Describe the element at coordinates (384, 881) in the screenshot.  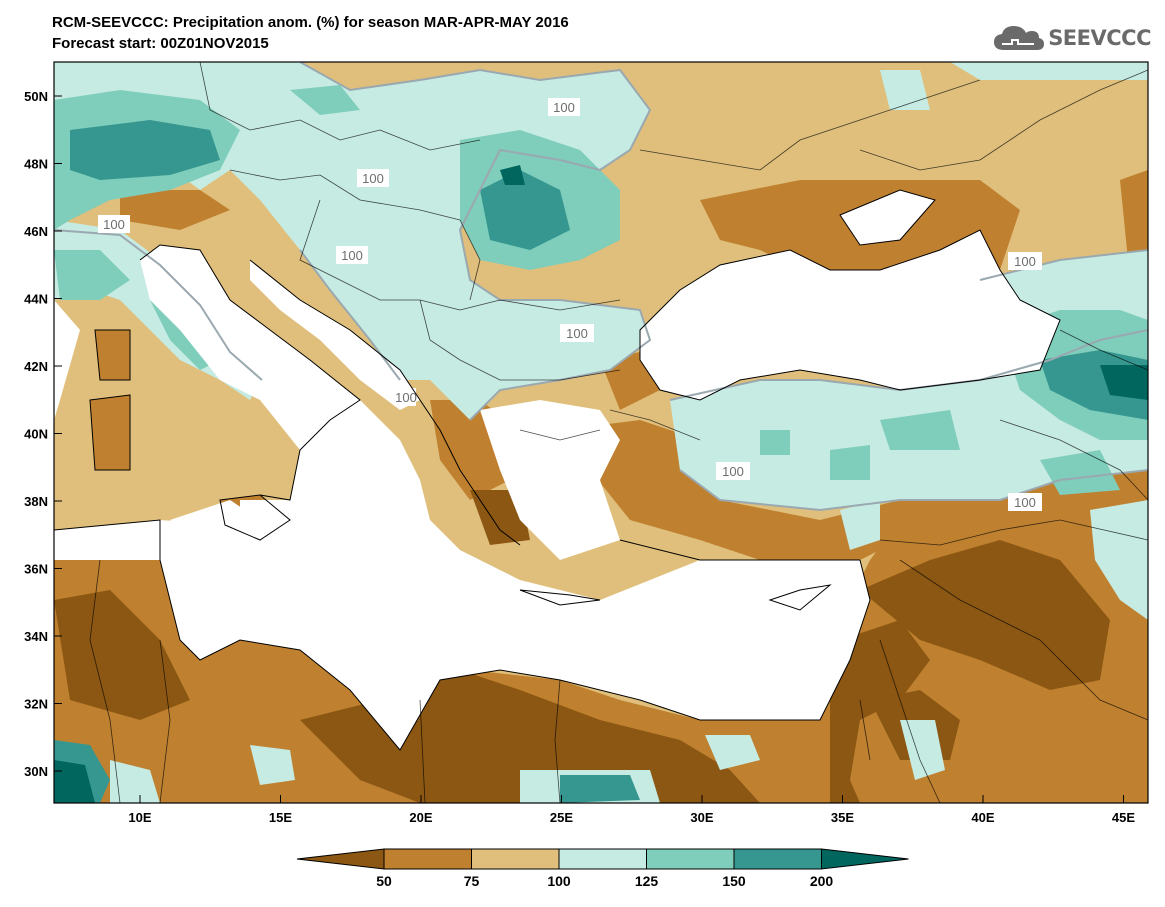
I see `colorbar-tick-label: 50` at that location.